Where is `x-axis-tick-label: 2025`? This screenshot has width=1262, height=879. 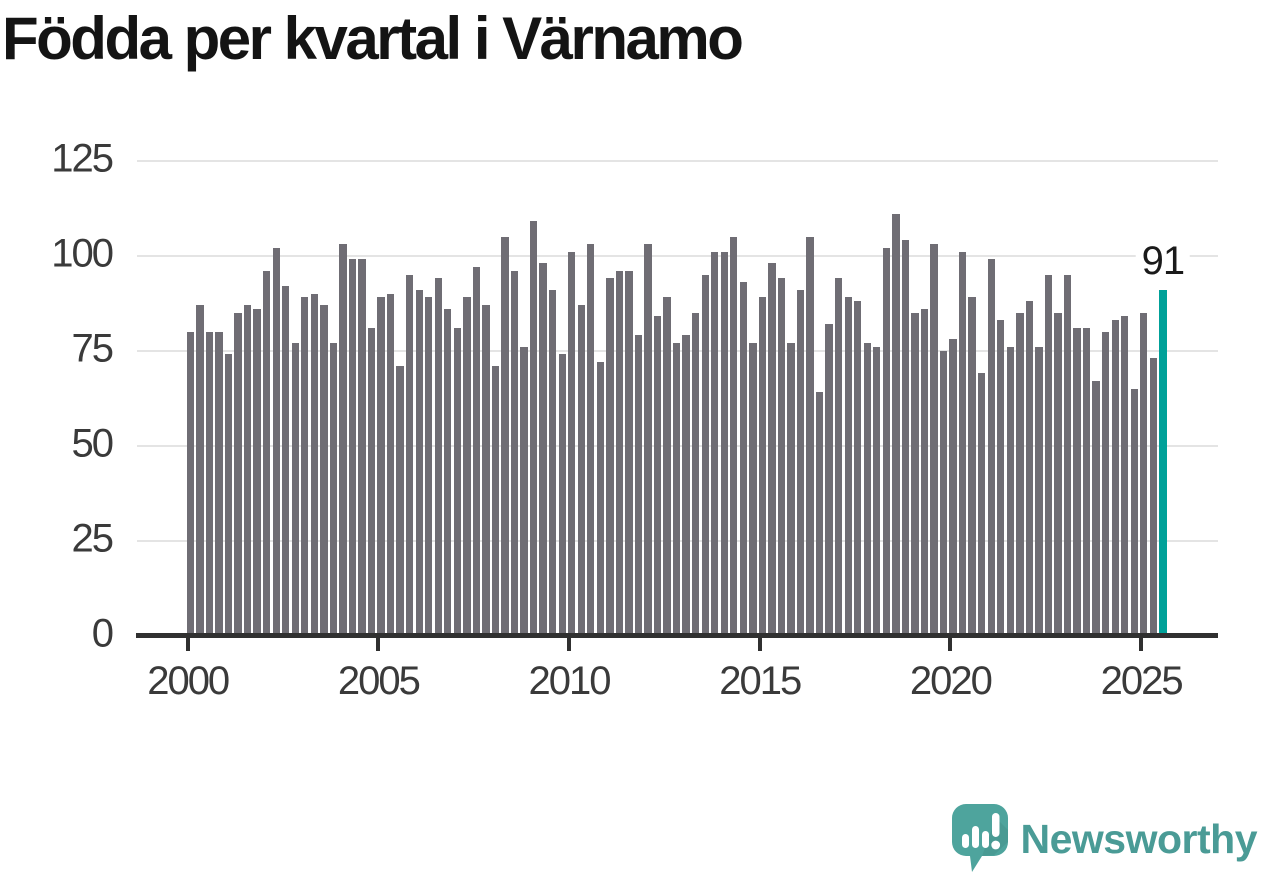 x-axis-tick-label: 2025 is located at coordinates (1142, 681).